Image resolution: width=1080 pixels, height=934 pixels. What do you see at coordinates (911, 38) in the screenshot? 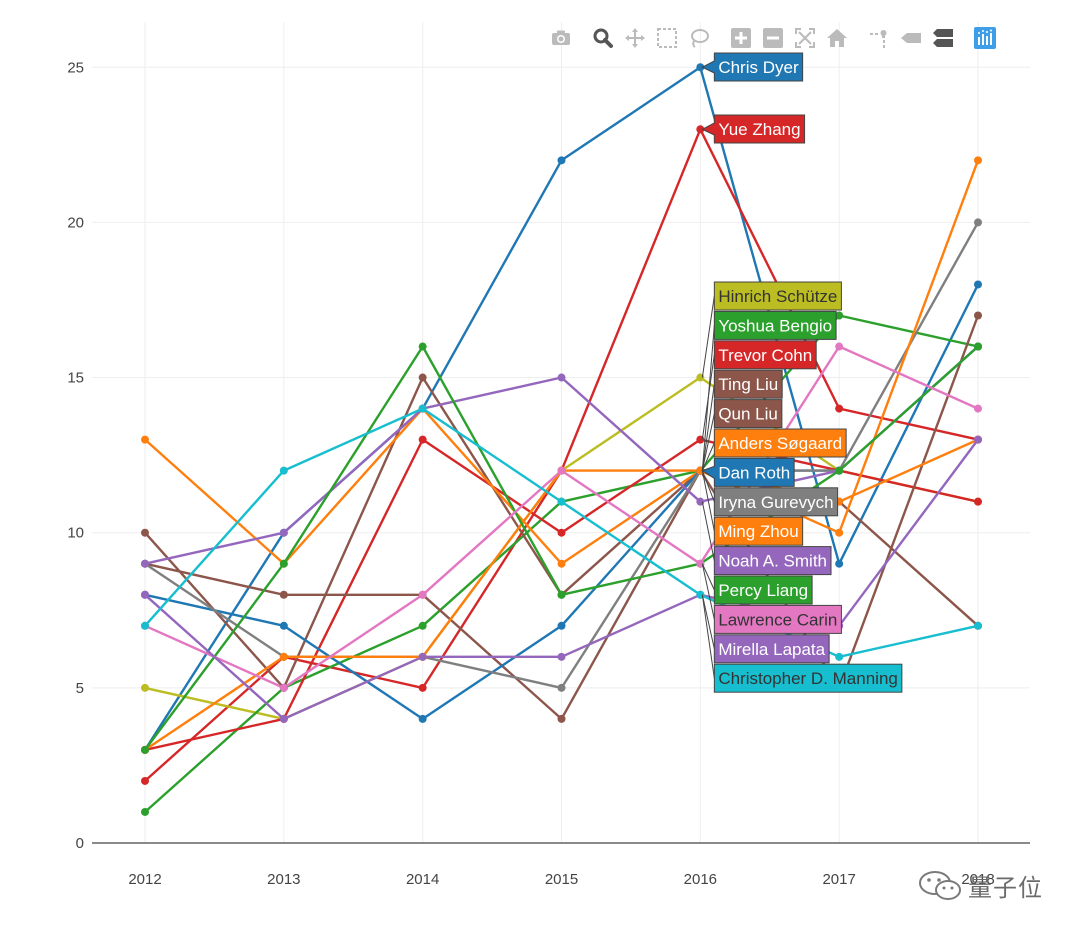
I see `show-closest-icon` at bounding box center [911, 38].